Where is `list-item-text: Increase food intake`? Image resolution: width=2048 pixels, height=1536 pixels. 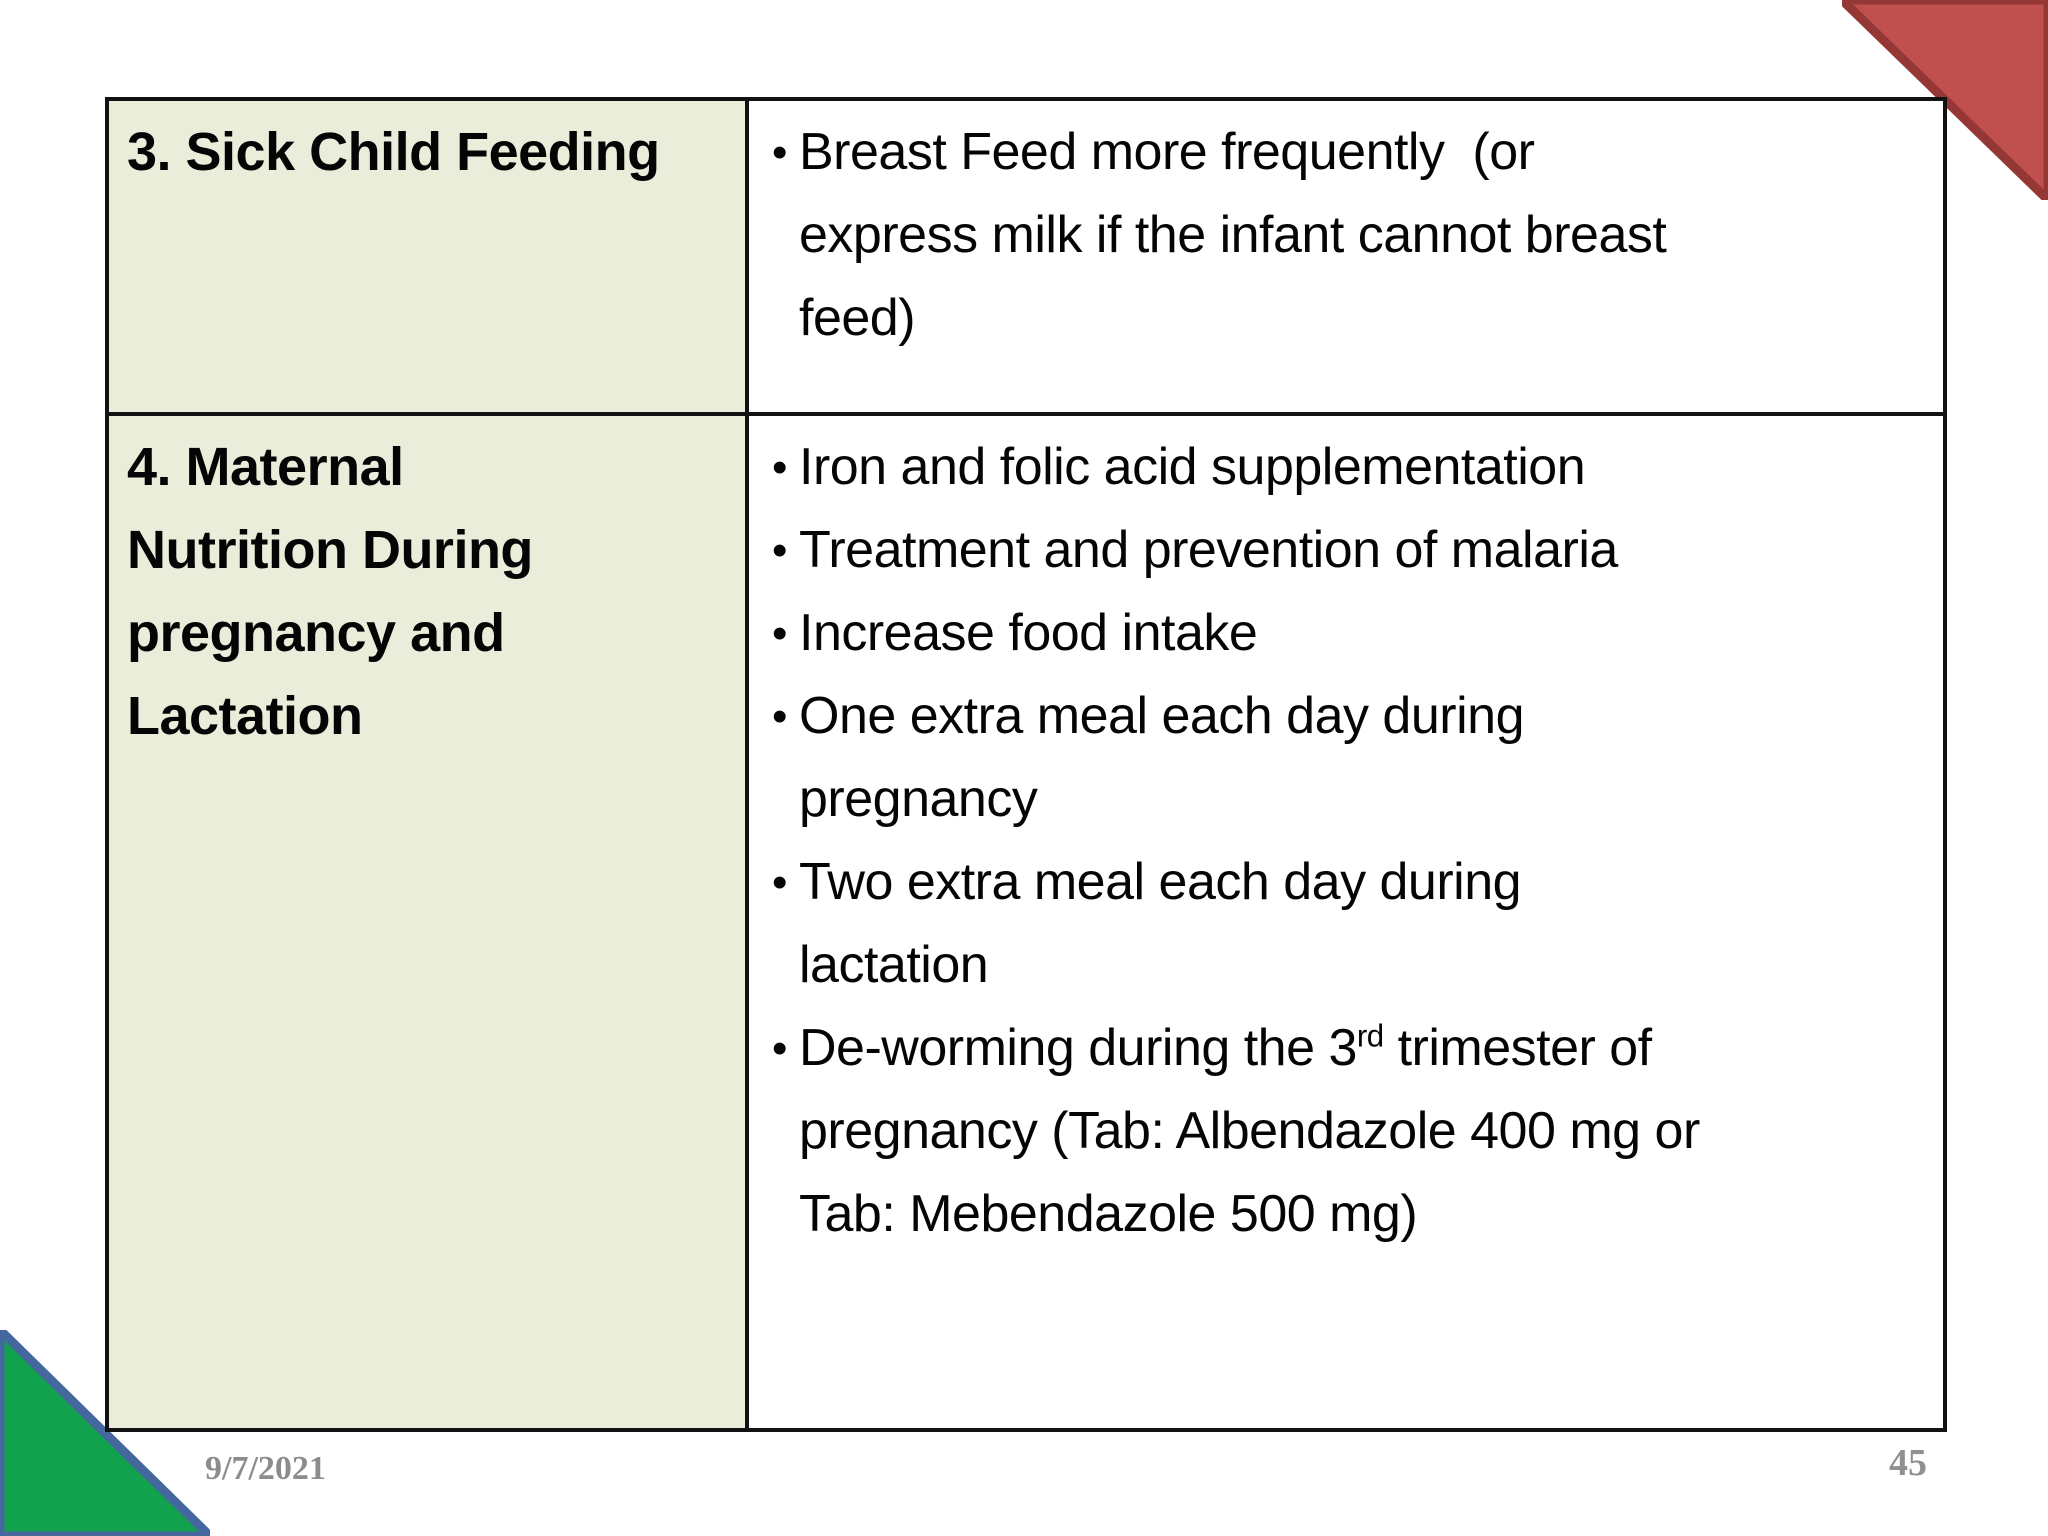 list-item-text: Increase food intake is located at coordinates (1028, 633).